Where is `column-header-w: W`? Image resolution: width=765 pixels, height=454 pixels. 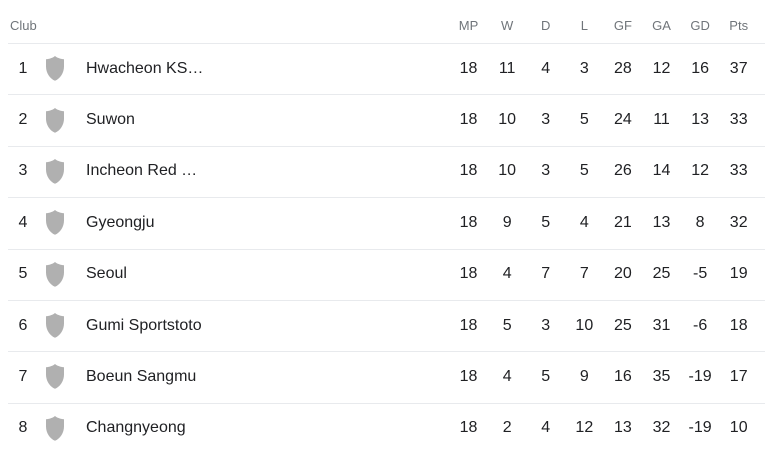 column-header-w: W is located at coordinates (507, 25).